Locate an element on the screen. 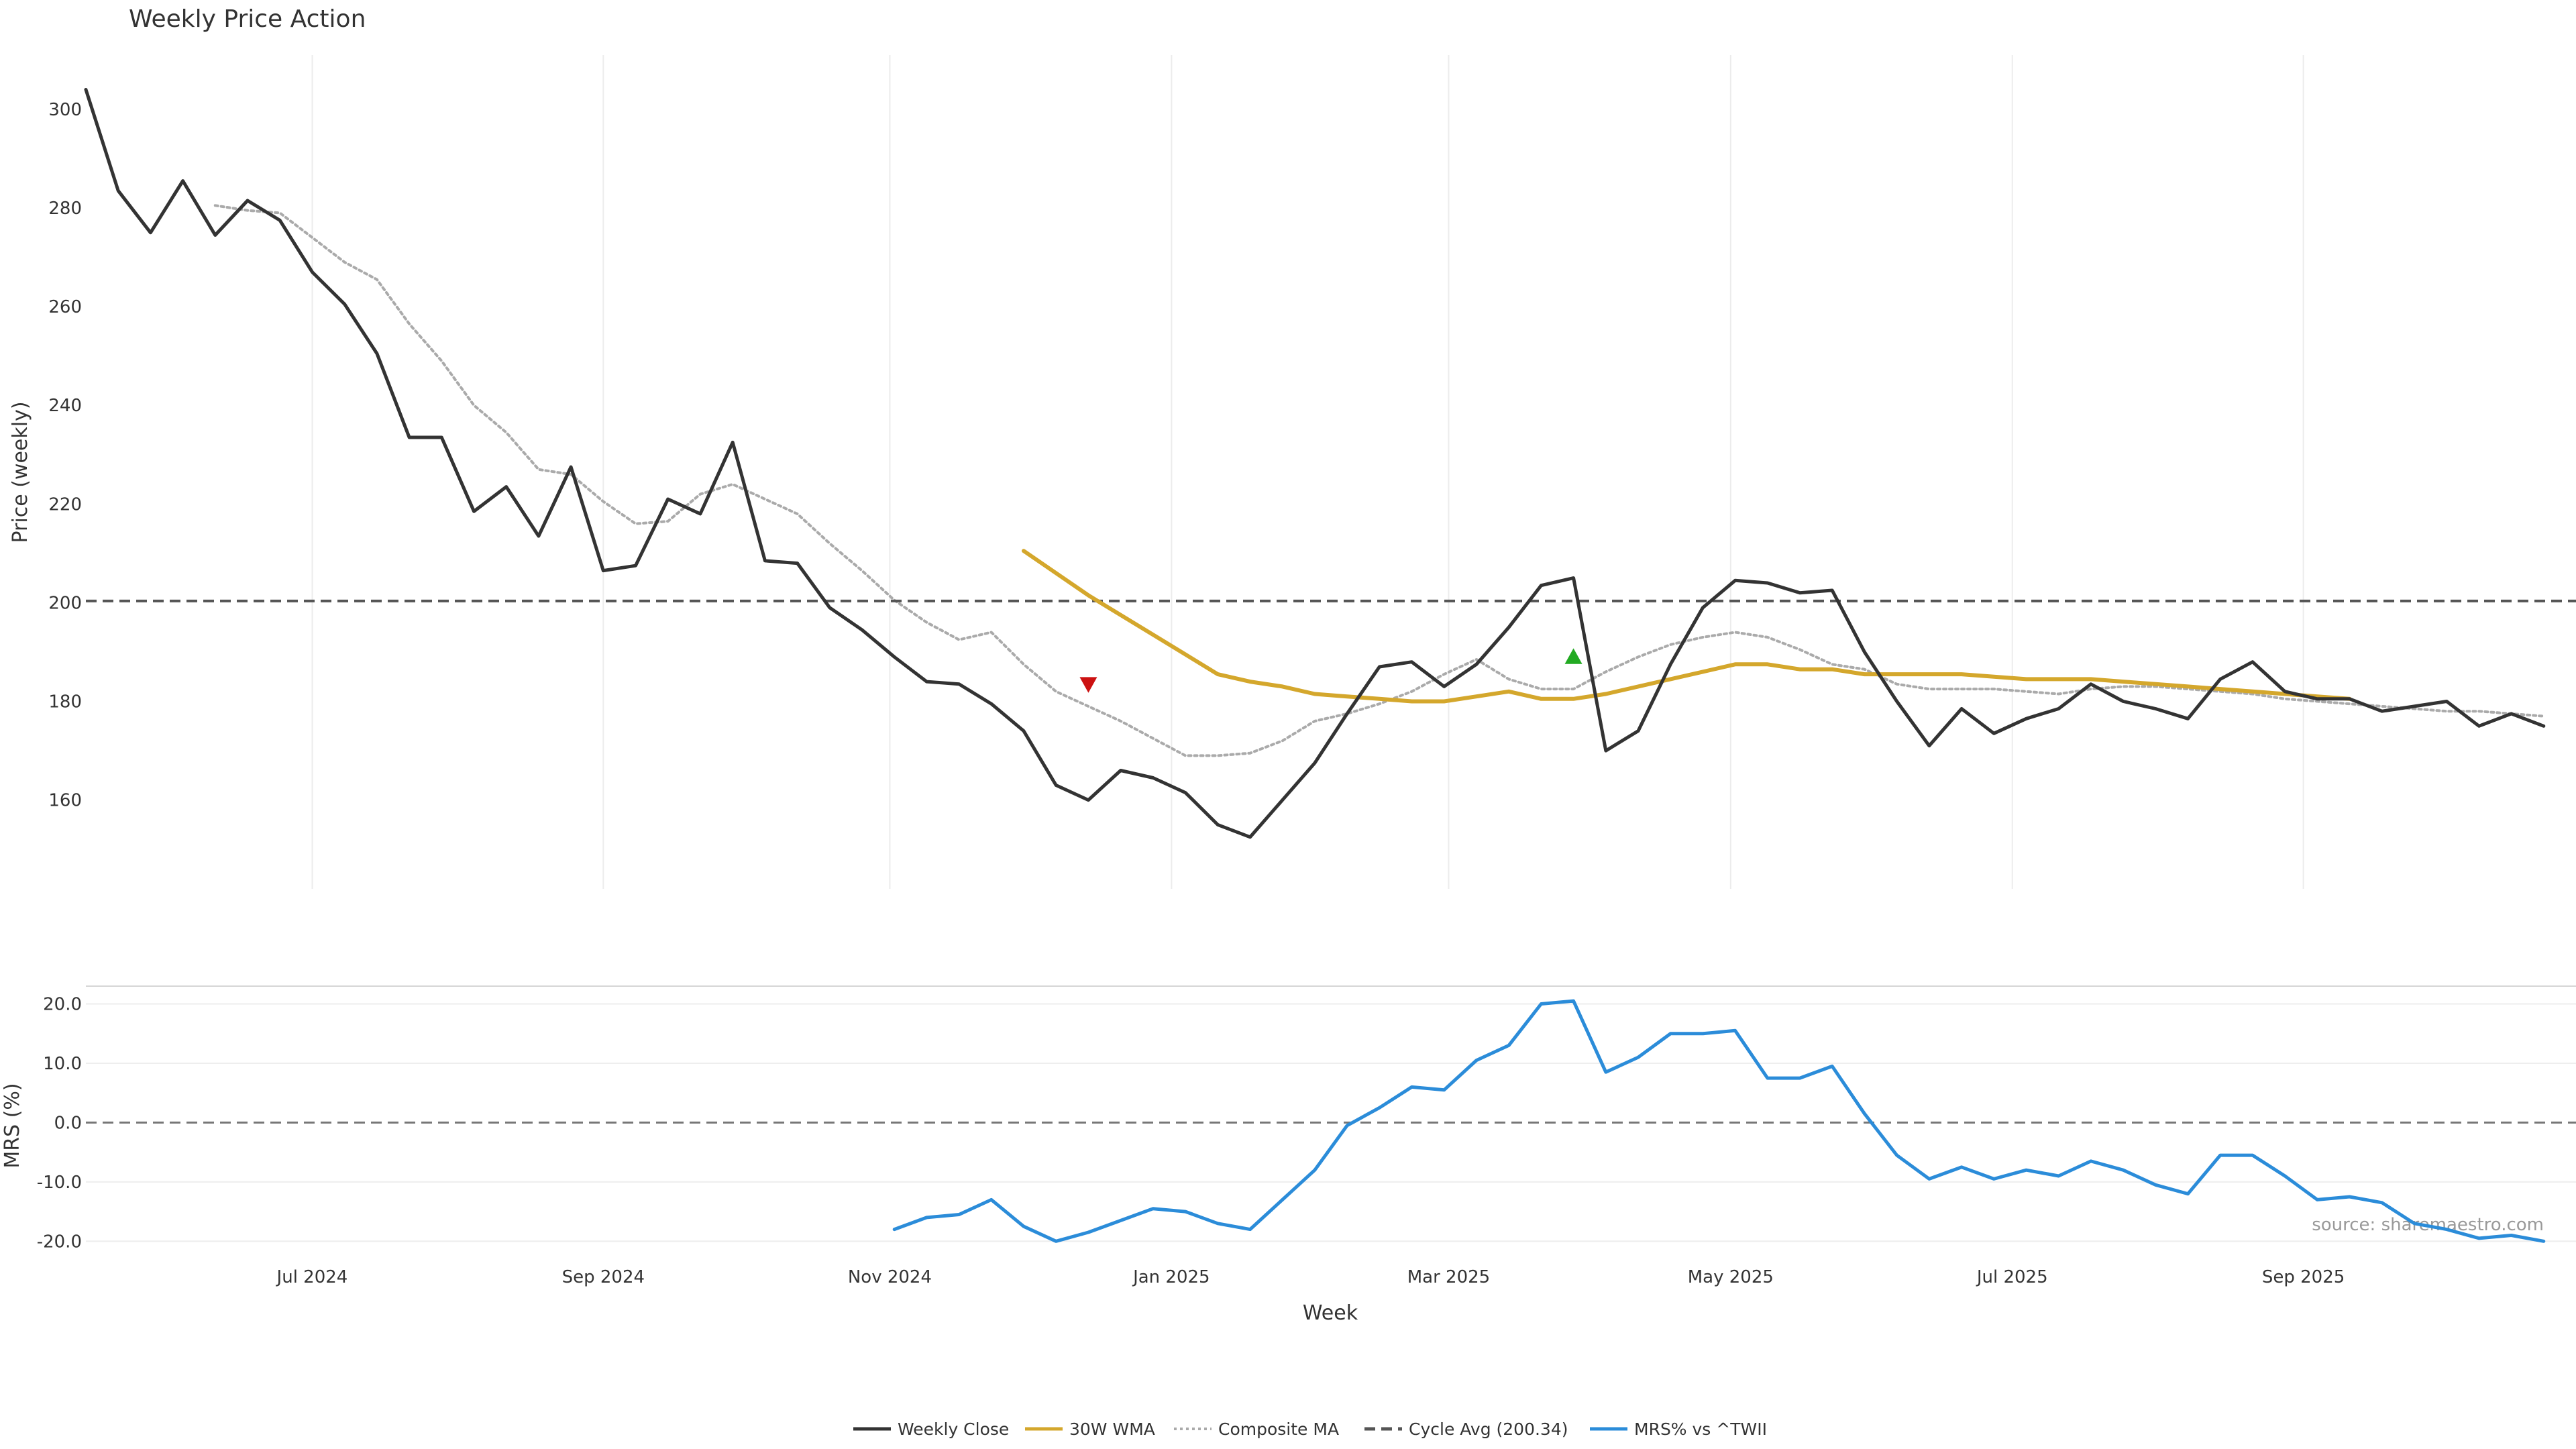 The width and height of the screenshot is (2576, 1449). legend-item-mrs-vs-twii: MRS% vs ^TWII is located at coordinates (1678, 1429).